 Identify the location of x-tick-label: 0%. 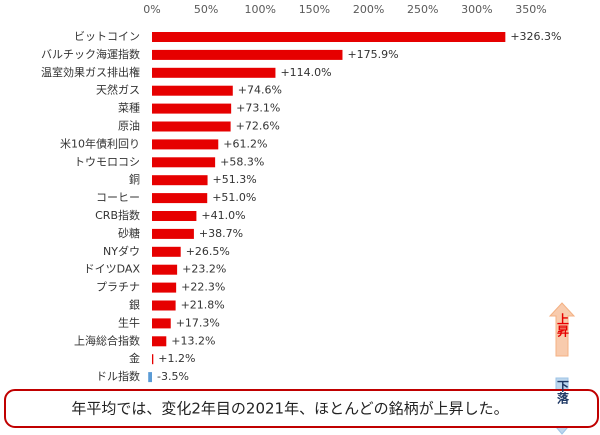
(151, 9).